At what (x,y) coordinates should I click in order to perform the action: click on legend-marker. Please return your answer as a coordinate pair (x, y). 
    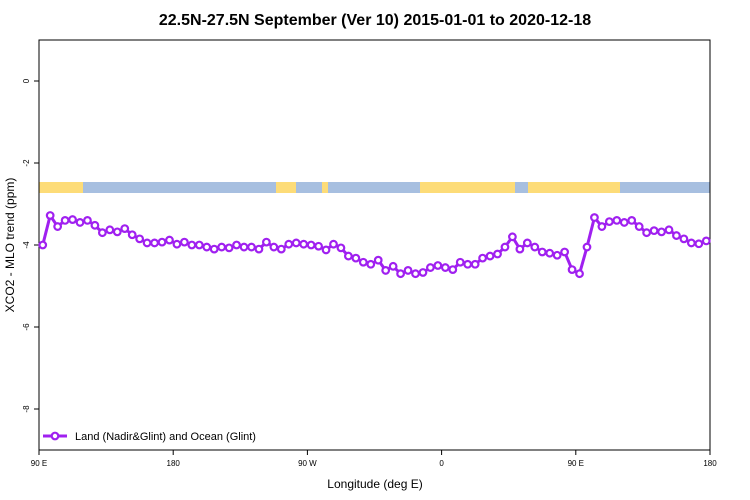
    Looking at the image, I should click on (55, 436).